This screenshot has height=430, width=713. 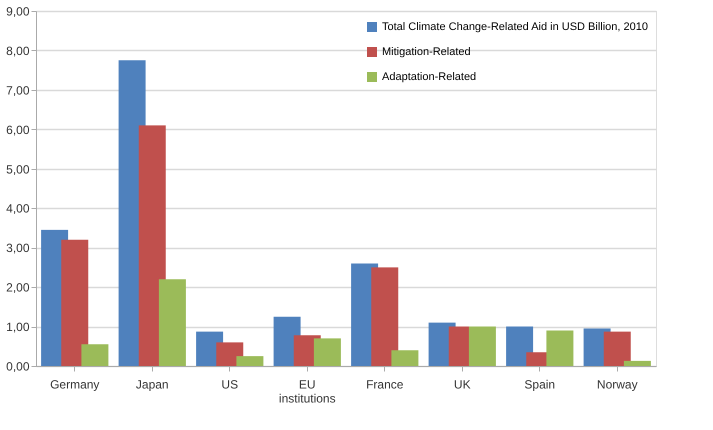 What do you see at coordinates (617, 385) in the screenshot?
I see `x-tick-label: Norway` at bounding box center [617, 385].